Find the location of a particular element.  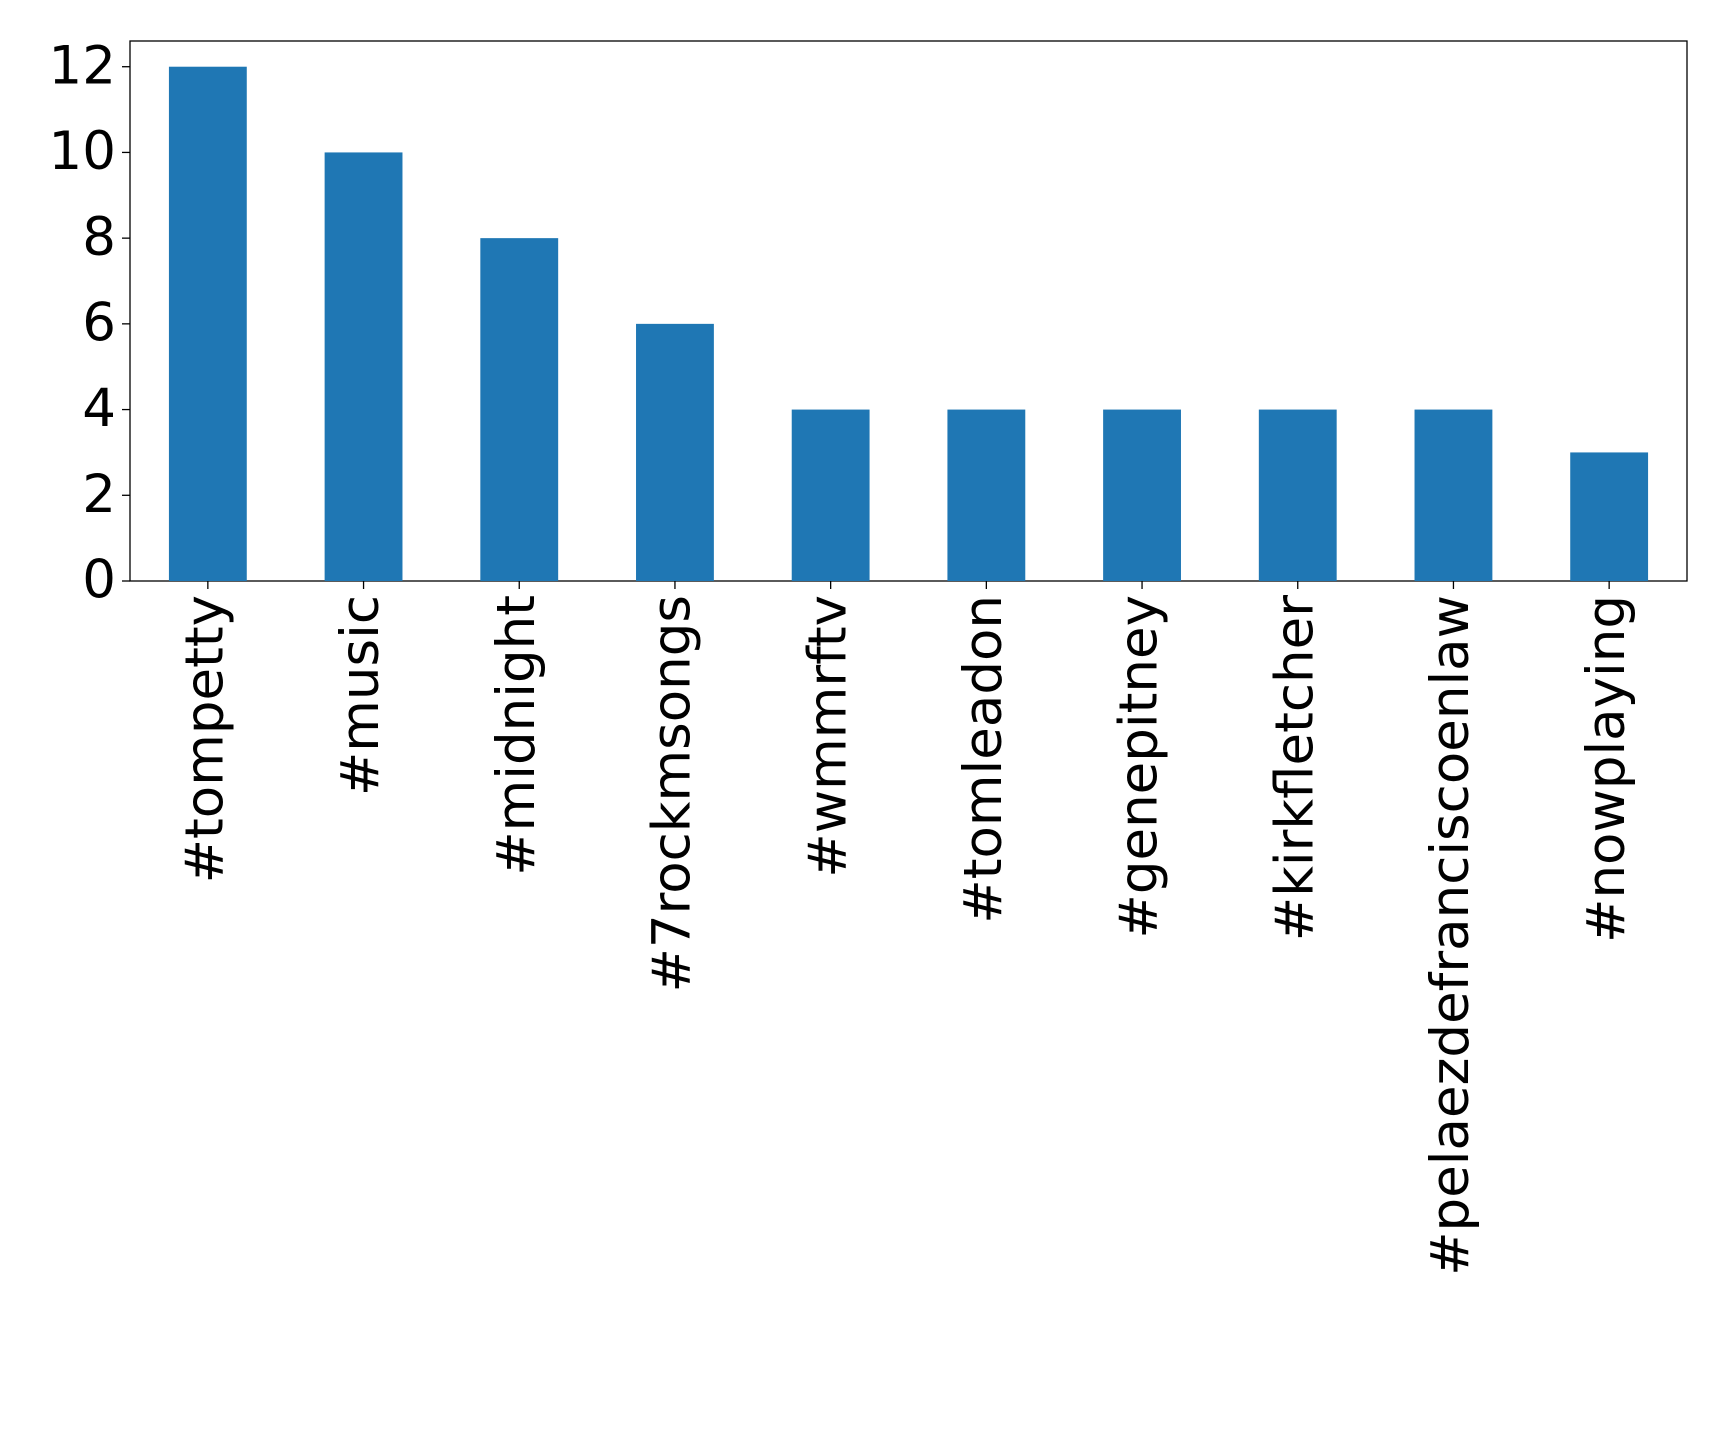

x-tick-label: #nowplaying is located at coordinates (1606, 769).